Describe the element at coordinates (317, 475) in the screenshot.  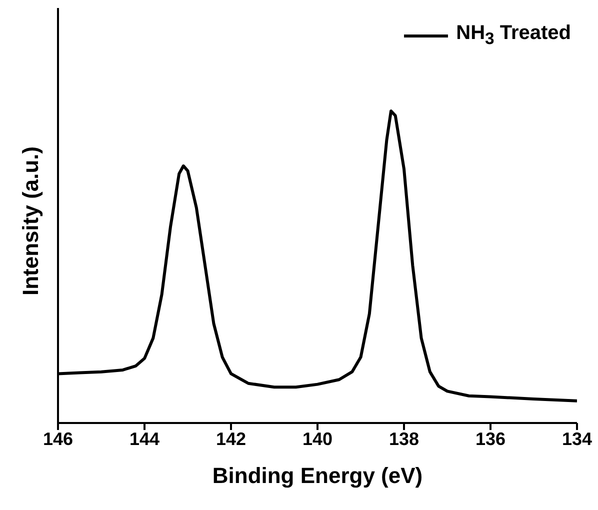
I see `x-axis-title: Binding Energy (eV)` at that location.